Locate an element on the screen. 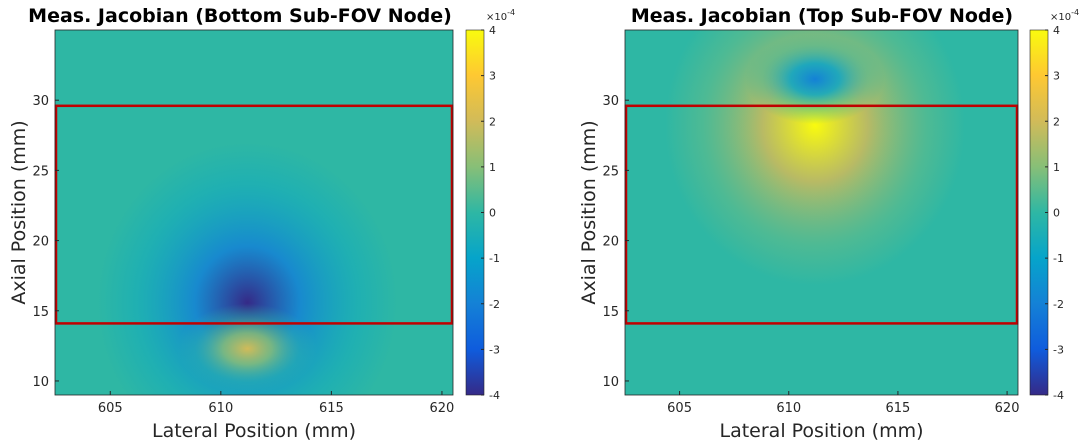  chart-title: Meas. Jacobian (Bottom Sub-FOV Node) is located at coordinates (240, 16).